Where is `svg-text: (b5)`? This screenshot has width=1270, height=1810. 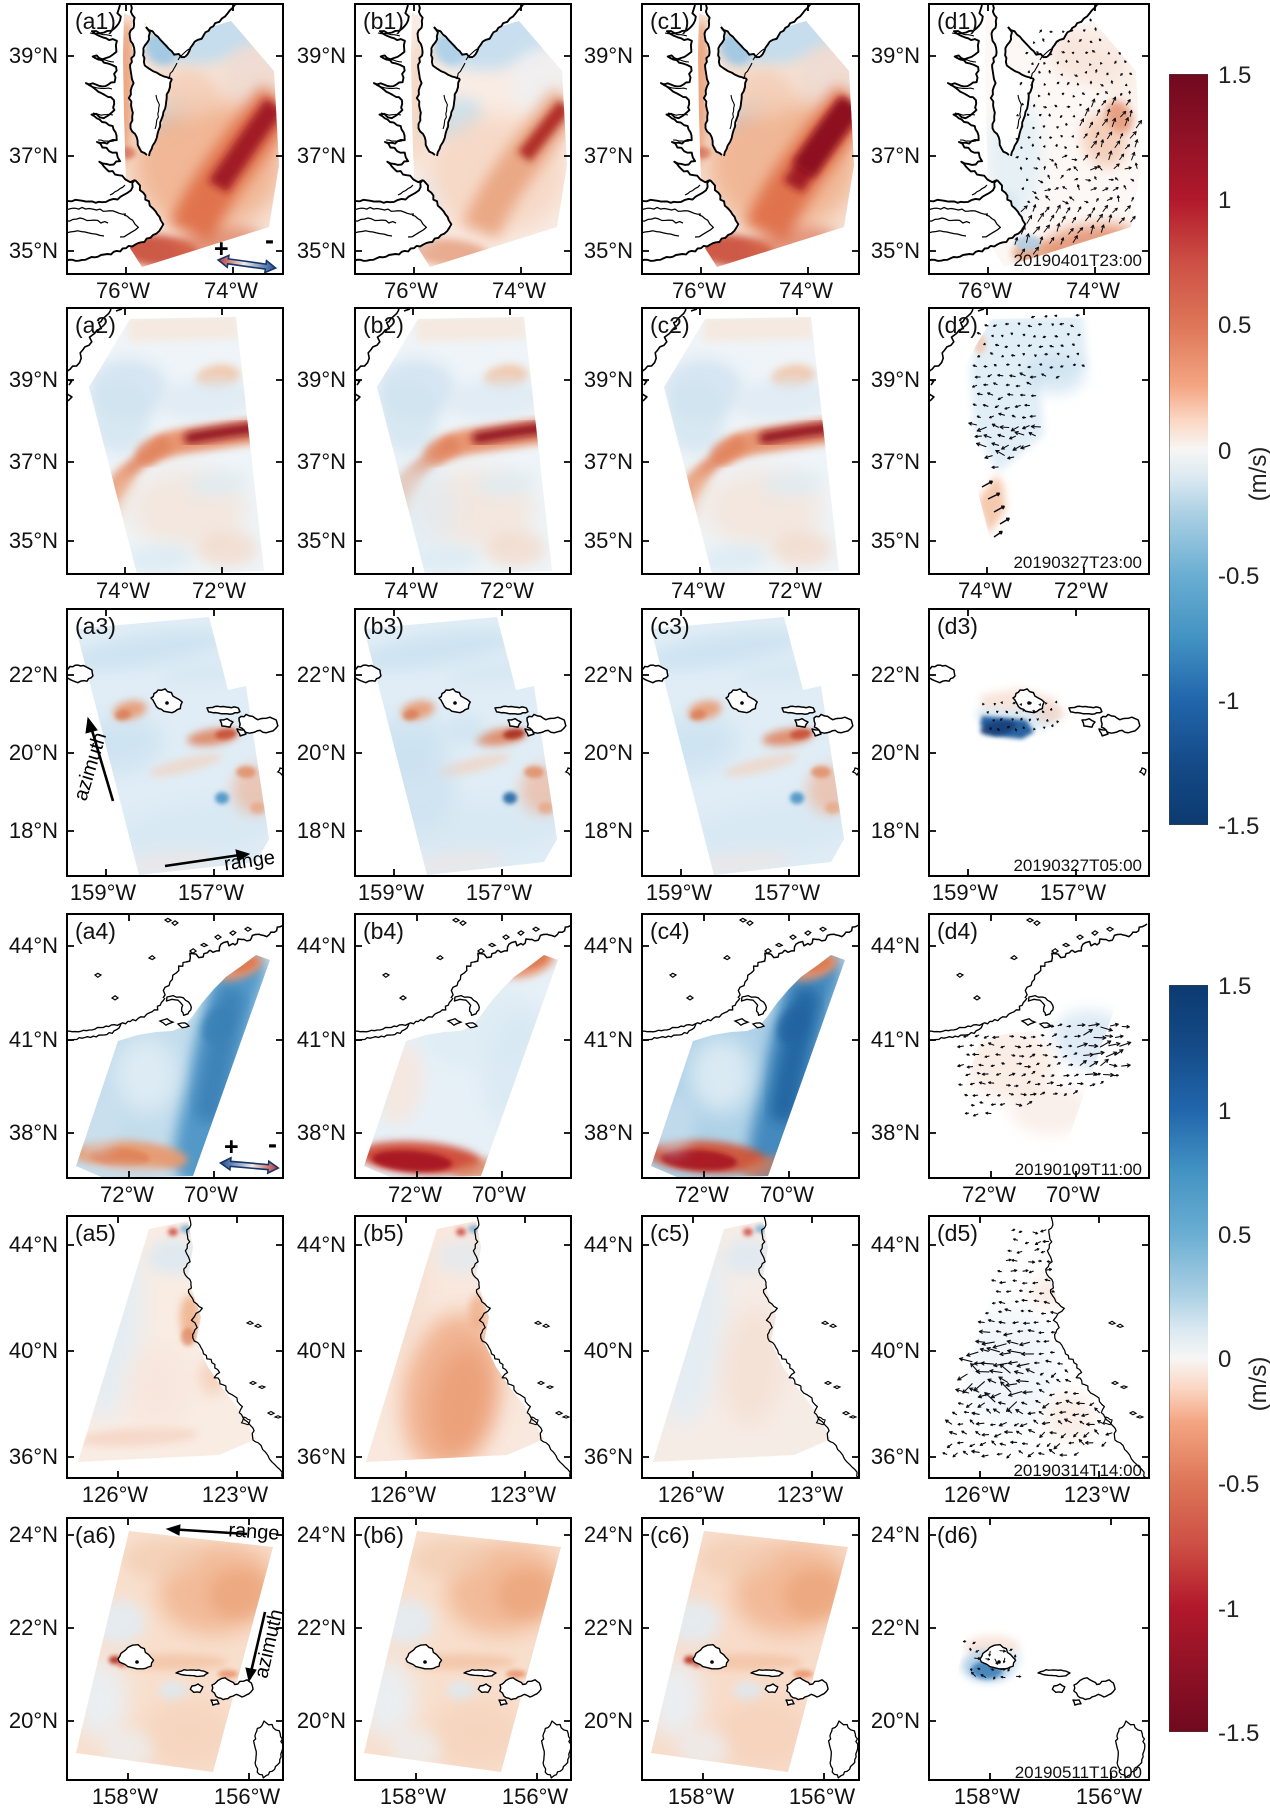
svg-text: (b5) is located at coordinates (383, 1233).